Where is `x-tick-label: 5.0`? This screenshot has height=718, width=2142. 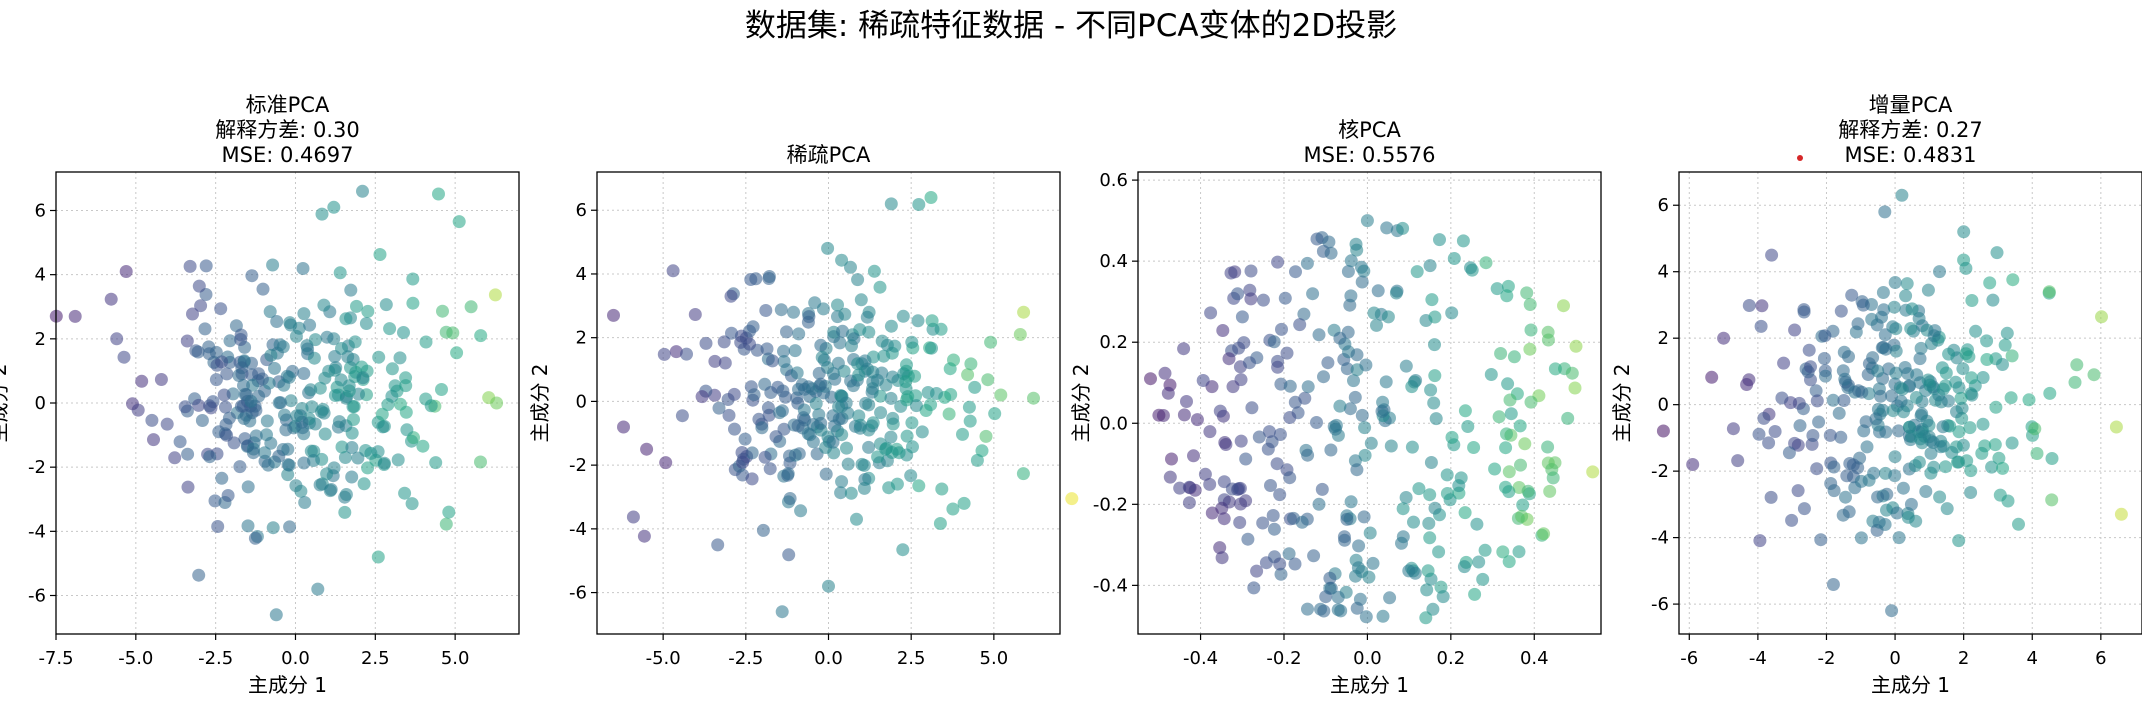 x-tick-label: 5.0 is located at coordinates (994, 658).